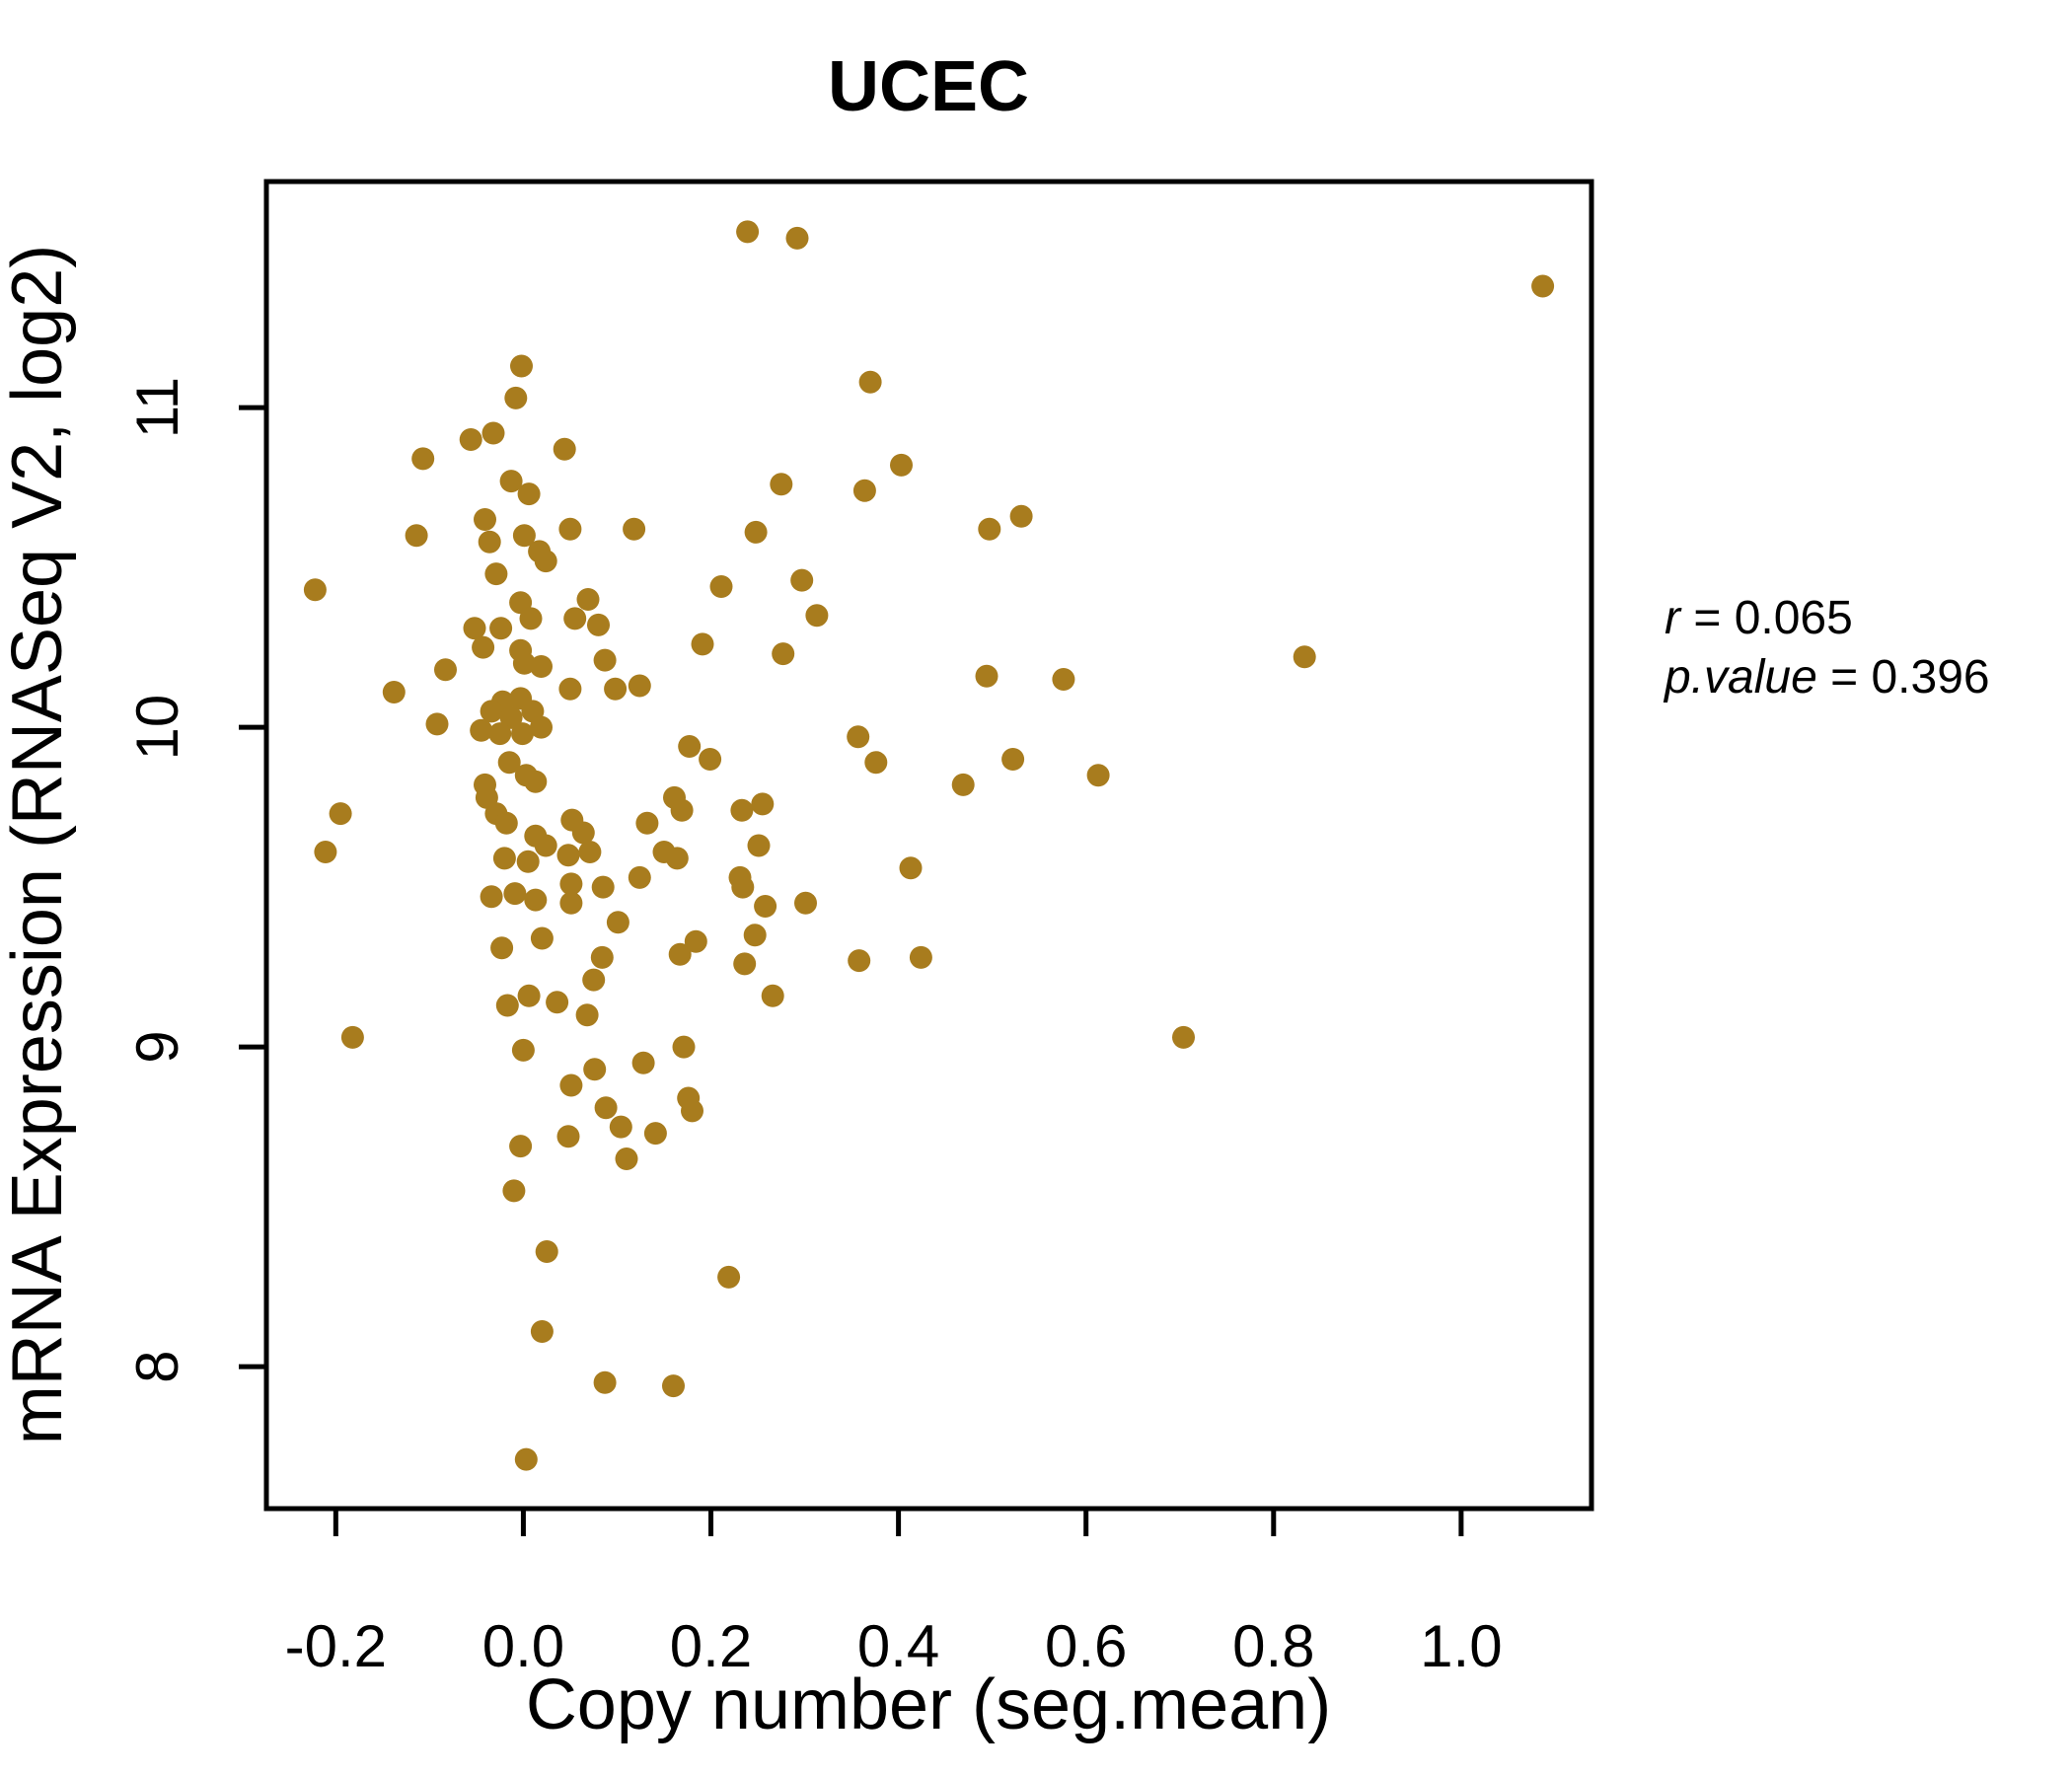  What do you see at coordinates (929, 1705) in the screenshot?
I see `x-axis-label: Copy number (seg.mean)` at bounding box center [929, 1705].